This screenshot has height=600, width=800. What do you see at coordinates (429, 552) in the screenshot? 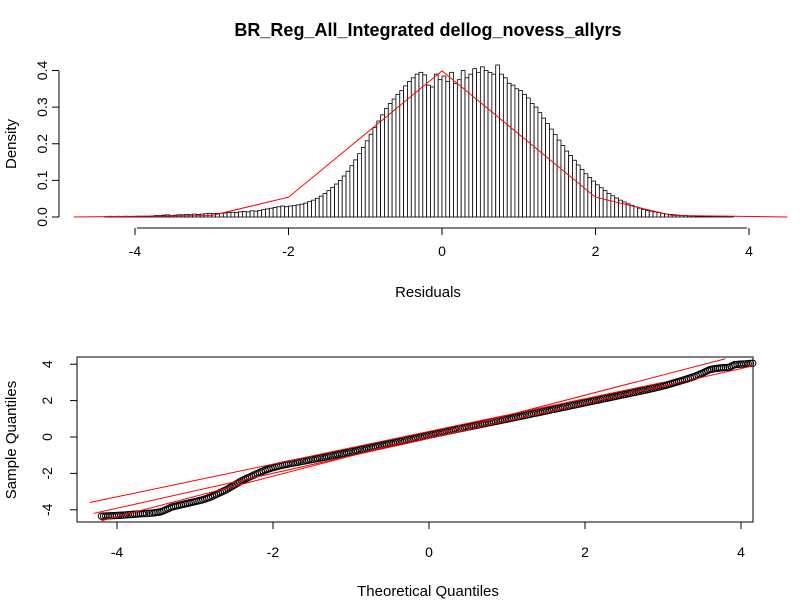
I see `qq-x-tick-label: 0` at bounding box center [429, 552].